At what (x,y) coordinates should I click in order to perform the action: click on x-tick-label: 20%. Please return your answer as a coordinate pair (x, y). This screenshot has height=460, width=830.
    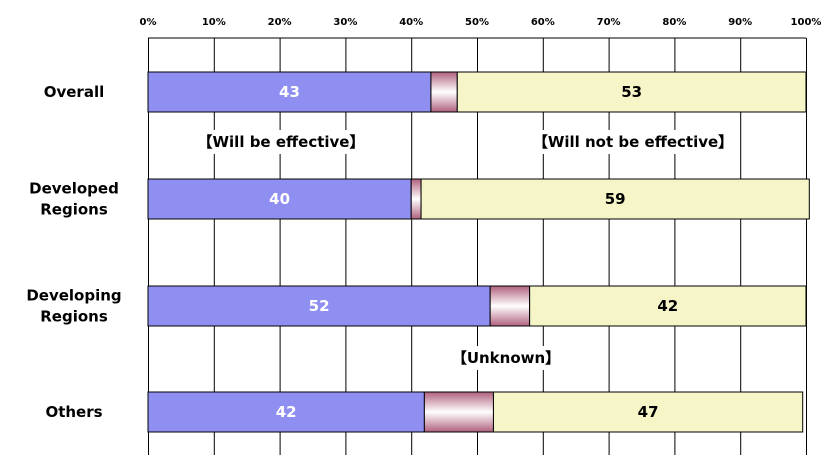
    Looking at the image, I should click on (280, 22).